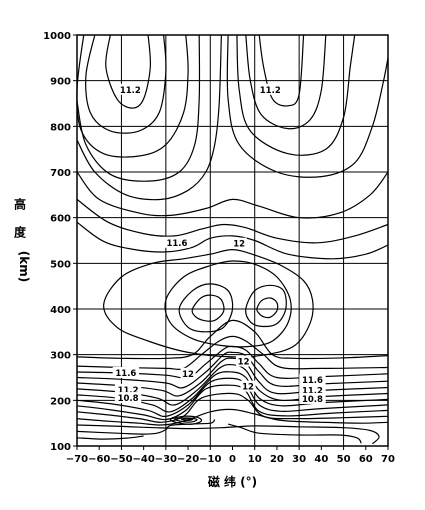 The height and width of the screenshot is (510, 425). What do you see at coordinates (20, 232) in the screenshot?
I see `y-axis-label-part: 度` at bounding box center [20, 232].